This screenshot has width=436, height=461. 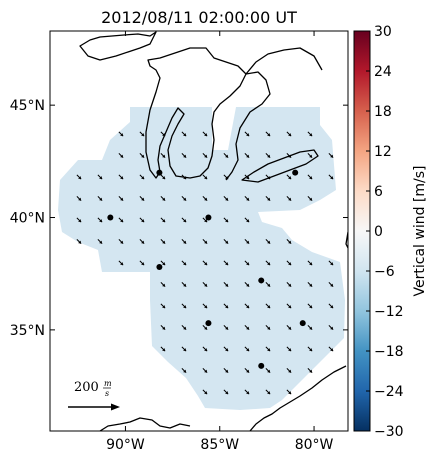 I want to click on map-title: 2012/08/11 02:00:00 UT, so click(x=199, y=17).